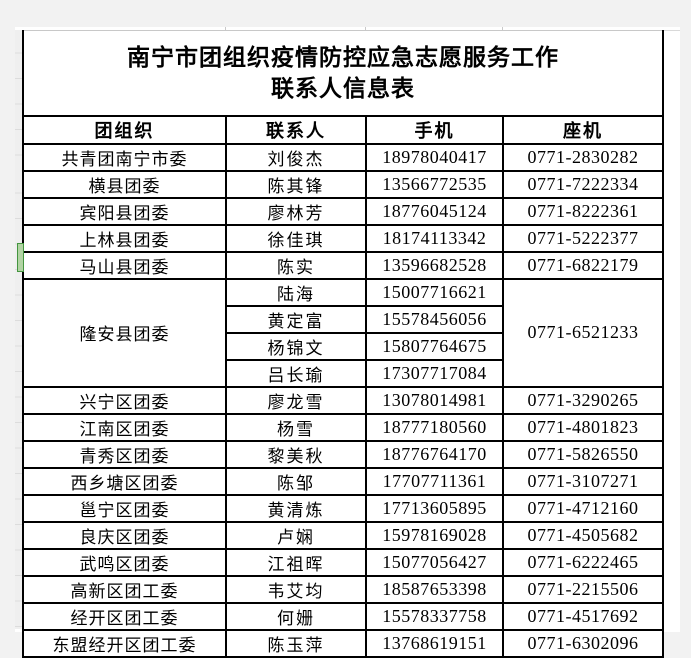  I want to click on org-cell: 江南区团委, so click(124, 427).